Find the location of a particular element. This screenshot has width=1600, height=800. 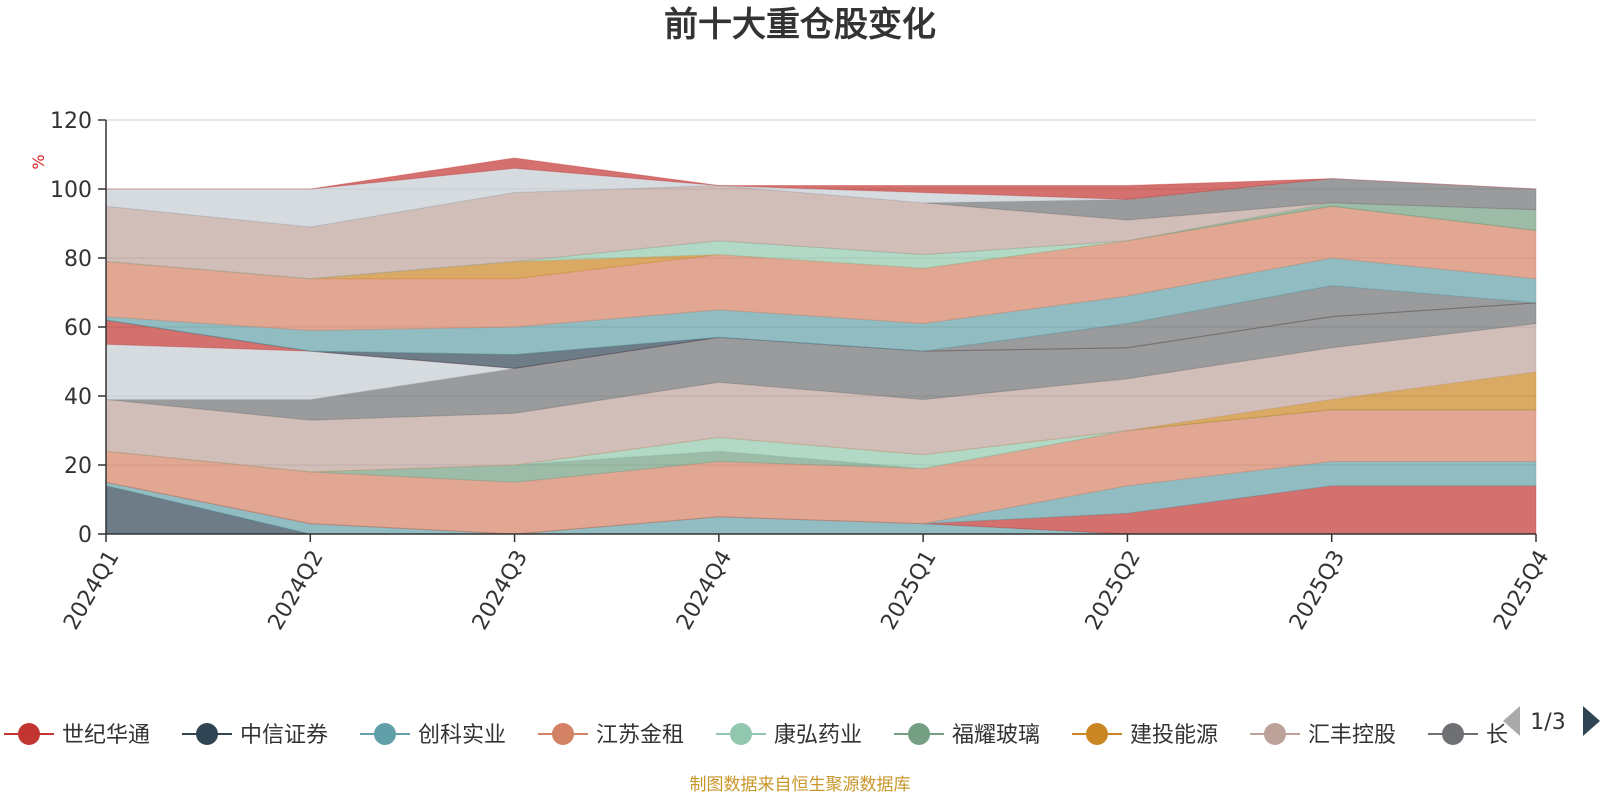

y-tick-label: 40 is located at coordinates (78, 397).